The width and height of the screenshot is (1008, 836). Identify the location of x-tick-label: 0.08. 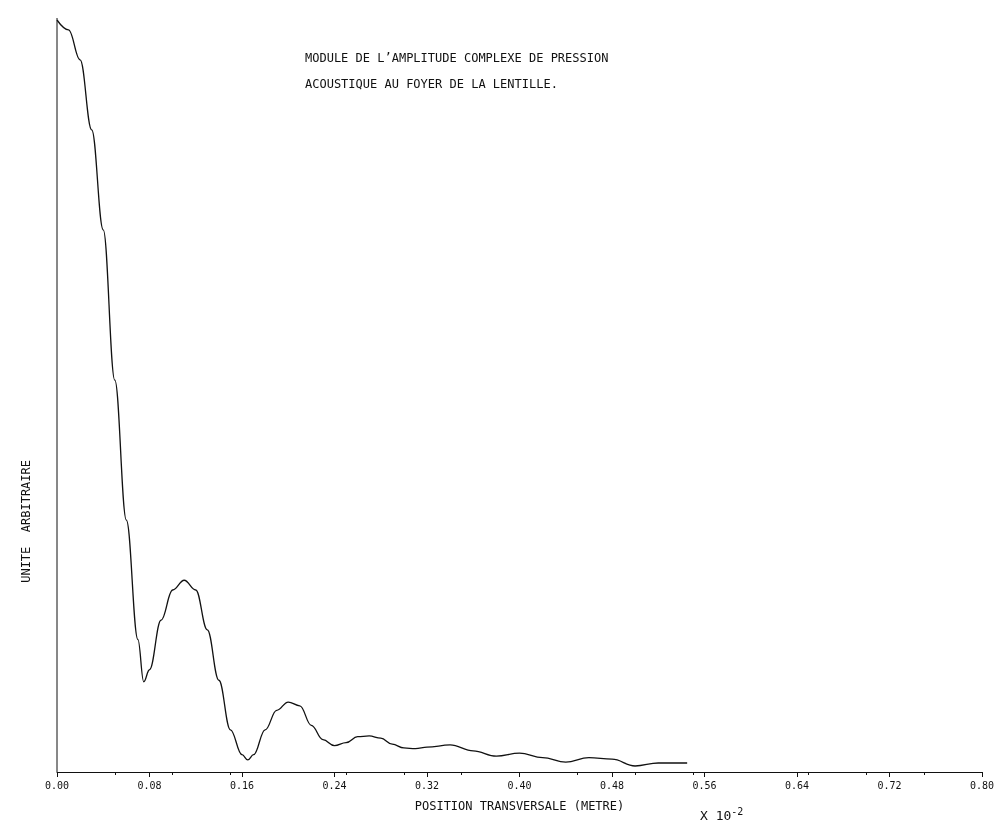
(149, 785).